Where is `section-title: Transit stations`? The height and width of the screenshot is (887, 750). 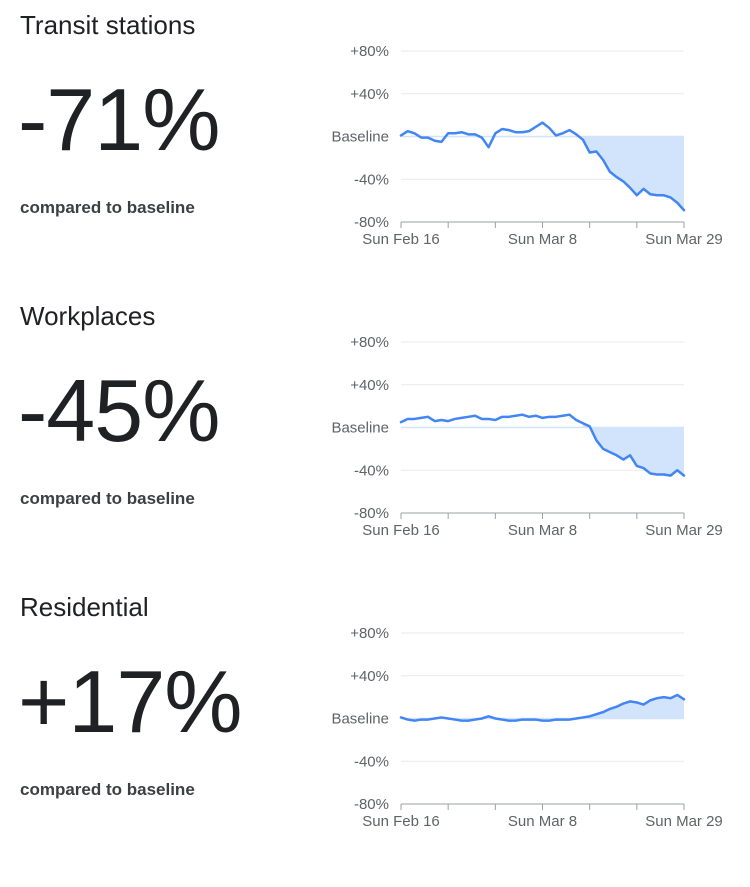
section-title: Transit stations is located at coordinates (108, 25).